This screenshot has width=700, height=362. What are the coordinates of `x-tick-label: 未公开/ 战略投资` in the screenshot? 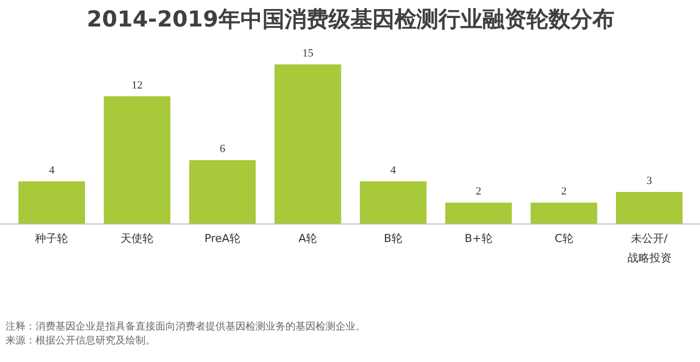 It's located at (649, 248).